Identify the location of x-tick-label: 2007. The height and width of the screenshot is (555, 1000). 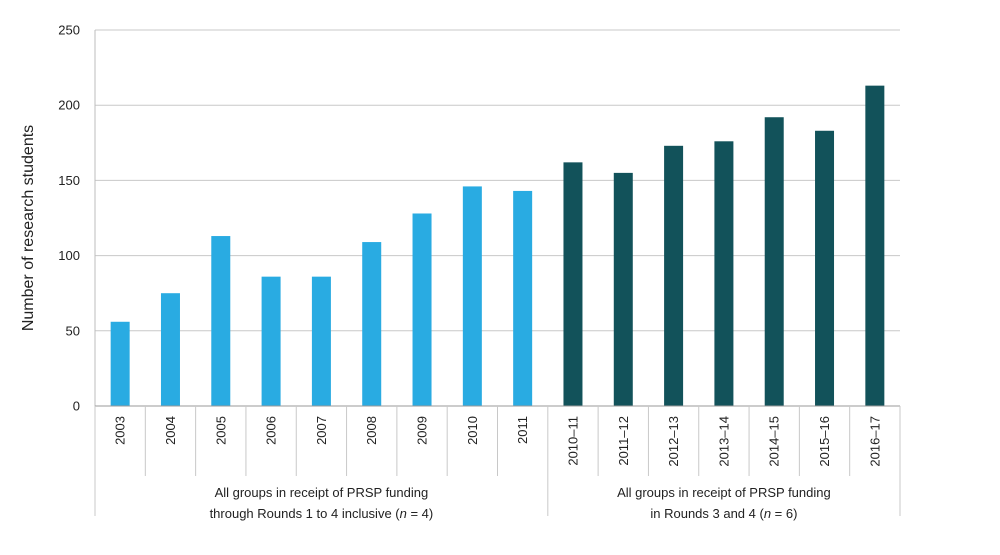
(321, 430).